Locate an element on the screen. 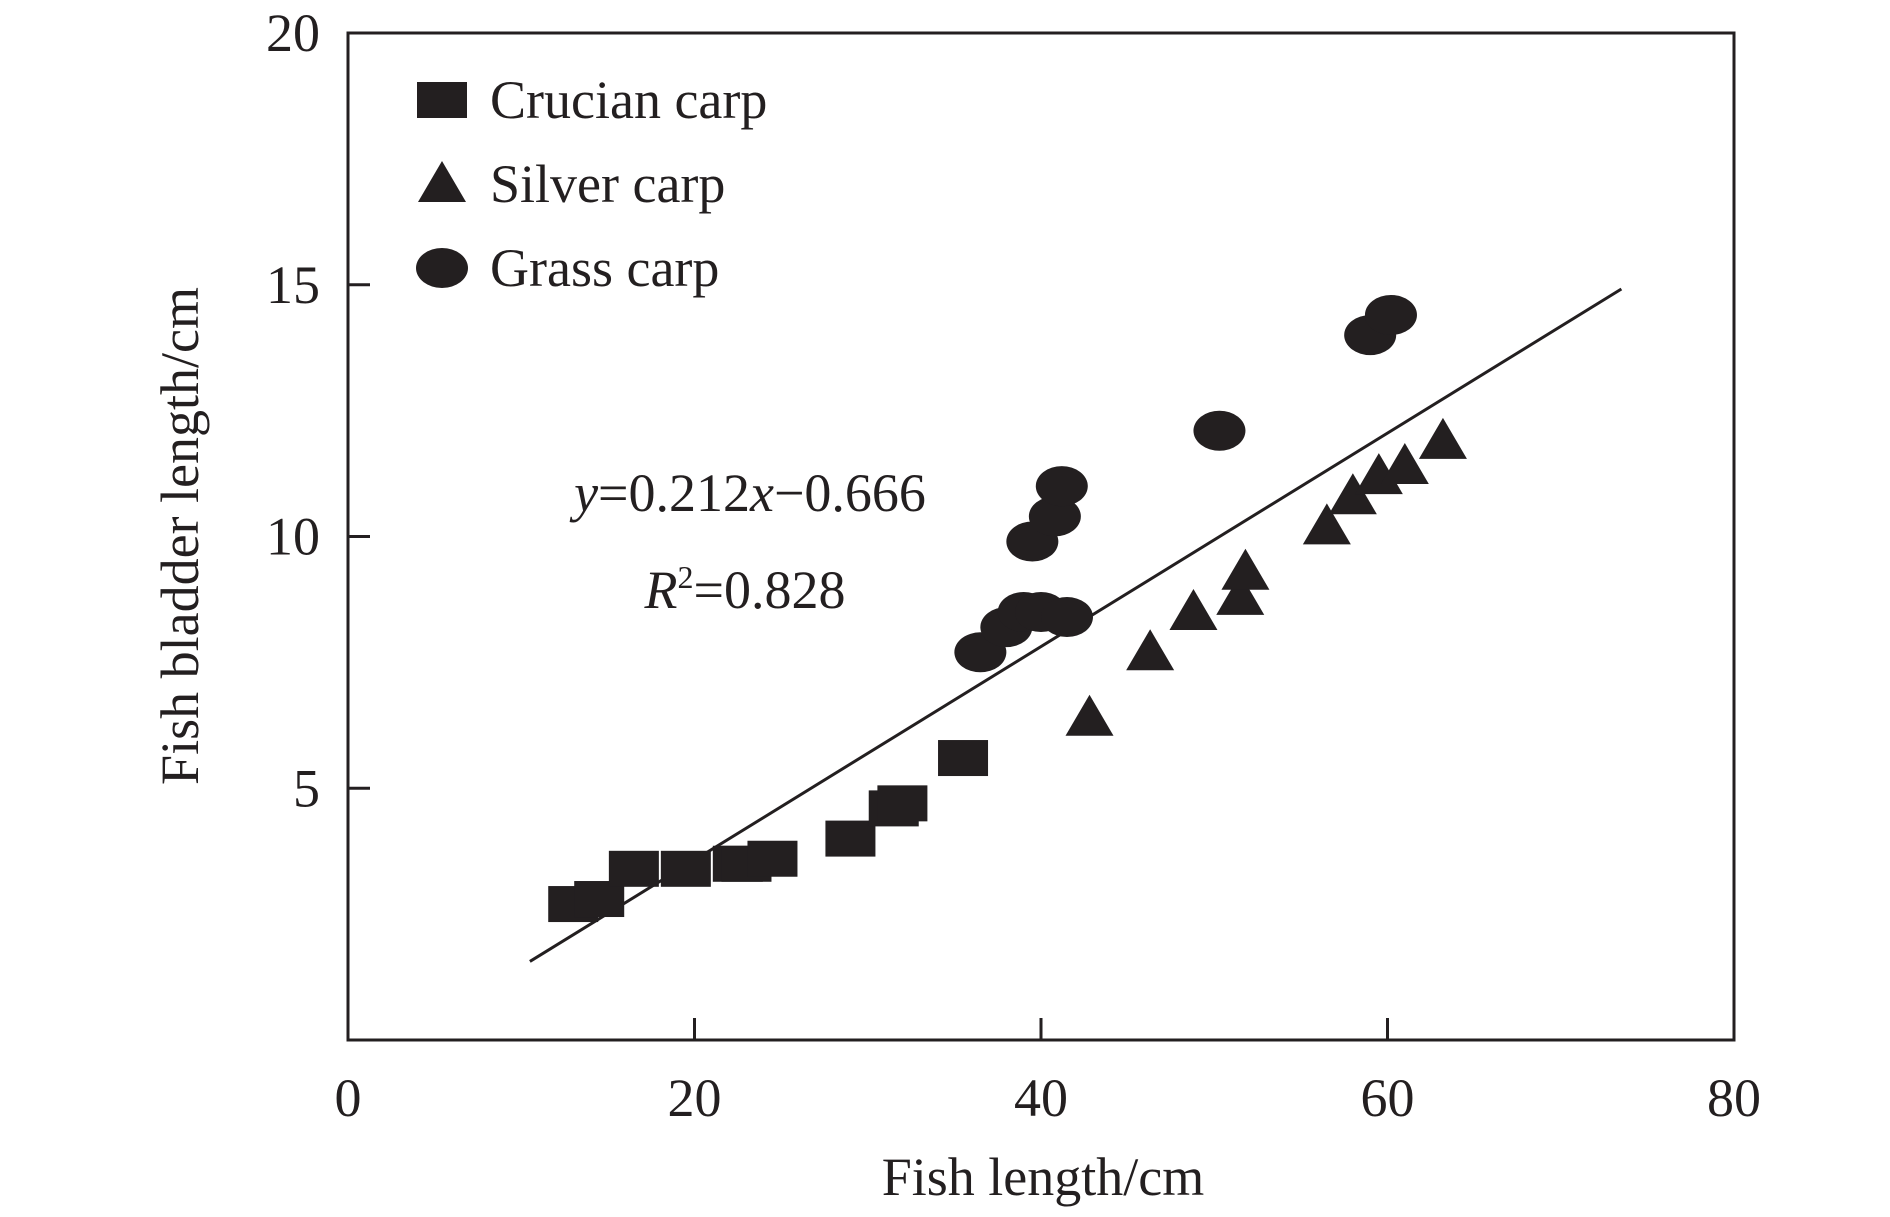  equation-y-var: y is located at coordinates (583, 493).